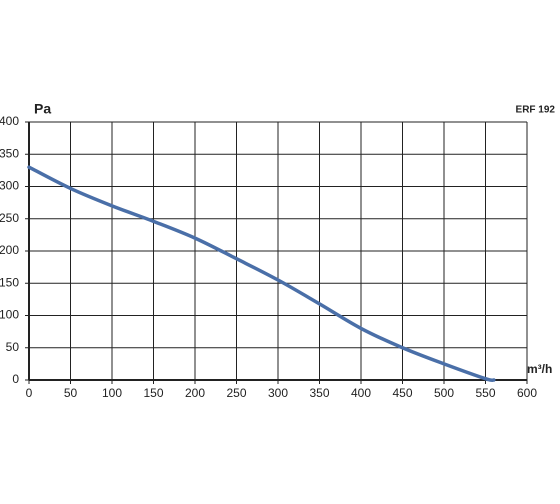  Describe the element at coordinates (29, 393) in the screenshot. I see `x-tick-label: 0` at that location.